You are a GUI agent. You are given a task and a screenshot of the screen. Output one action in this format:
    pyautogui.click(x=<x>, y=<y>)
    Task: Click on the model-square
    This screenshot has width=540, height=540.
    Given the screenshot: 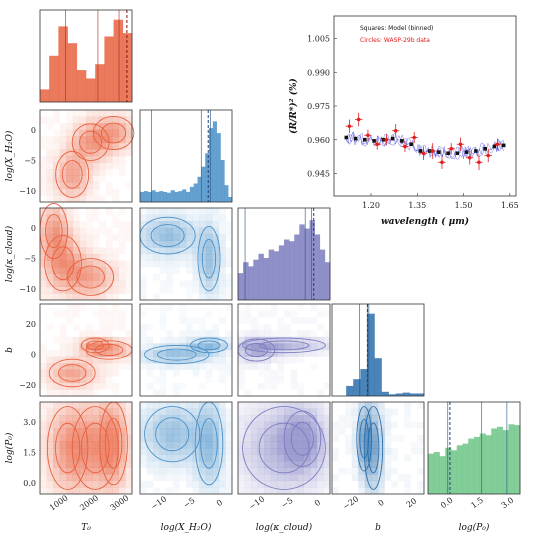 What is the action you would take?
    pyautogui.click(x=365, y=139)
    